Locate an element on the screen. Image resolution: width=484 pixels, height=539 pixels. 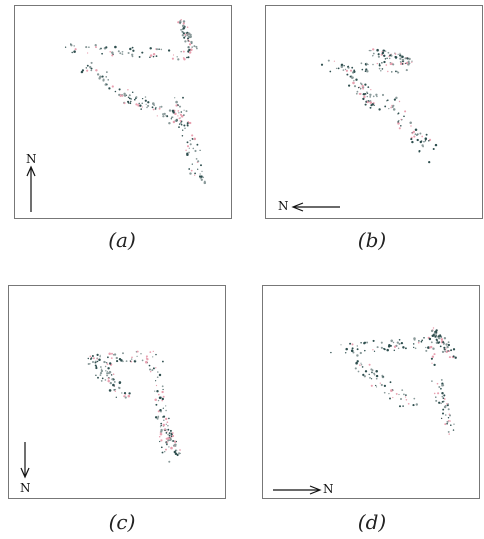
caption-b: (b) is located at coordinates (372, 240).